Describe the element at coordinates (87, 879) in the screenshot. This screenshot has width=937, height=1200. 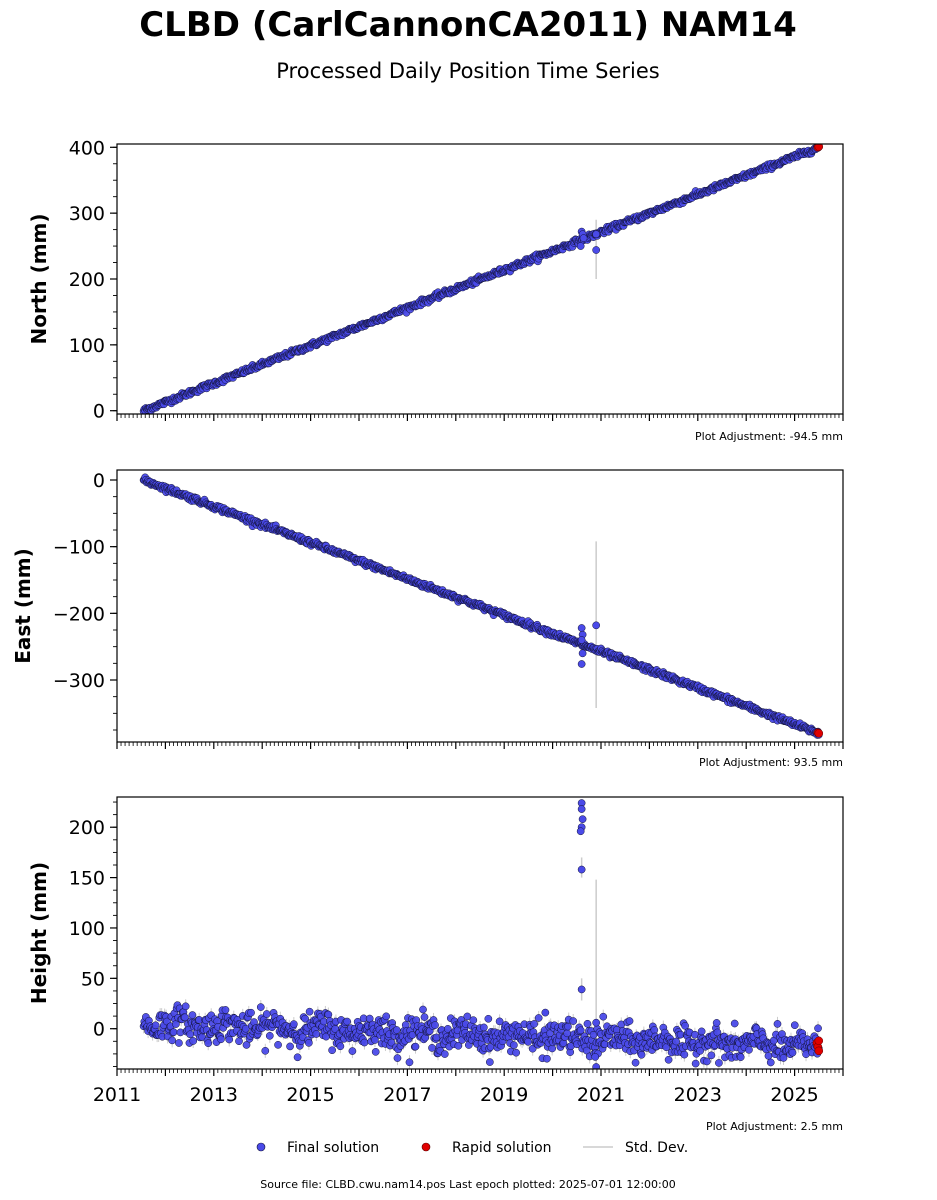
I see `y-tick-label: 150` at that location.